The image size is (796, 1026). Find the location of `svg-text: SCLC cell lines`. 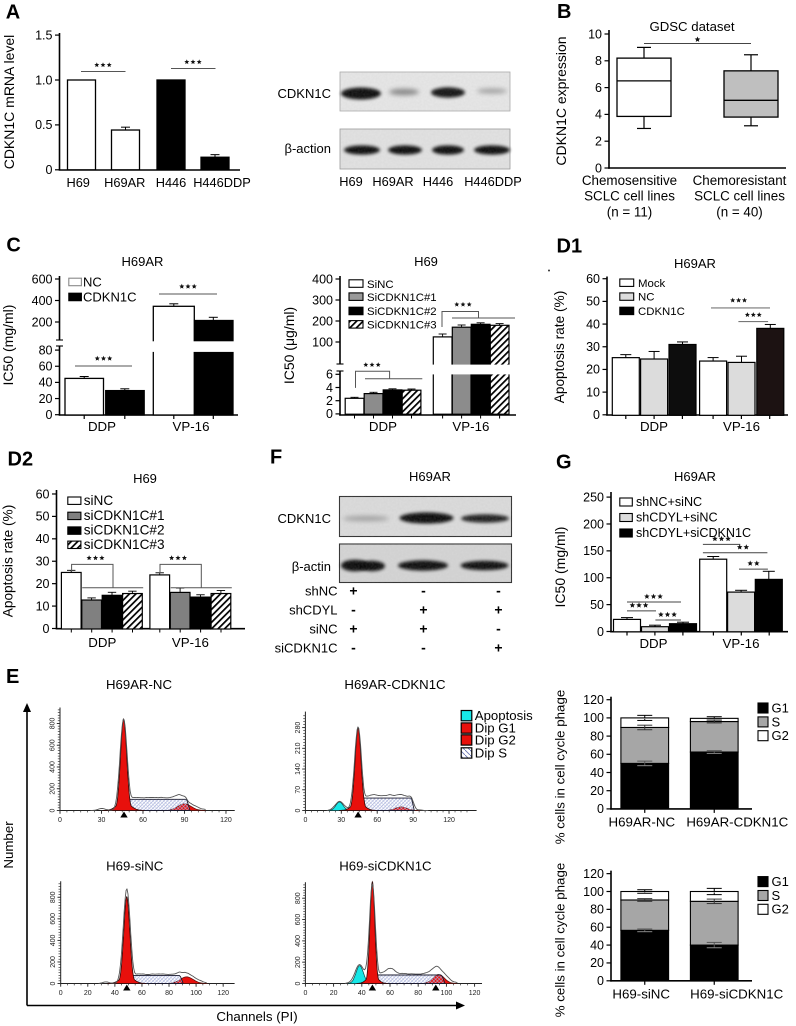

svg-text: SCLC cell lines is located at coordinates (739, 196).